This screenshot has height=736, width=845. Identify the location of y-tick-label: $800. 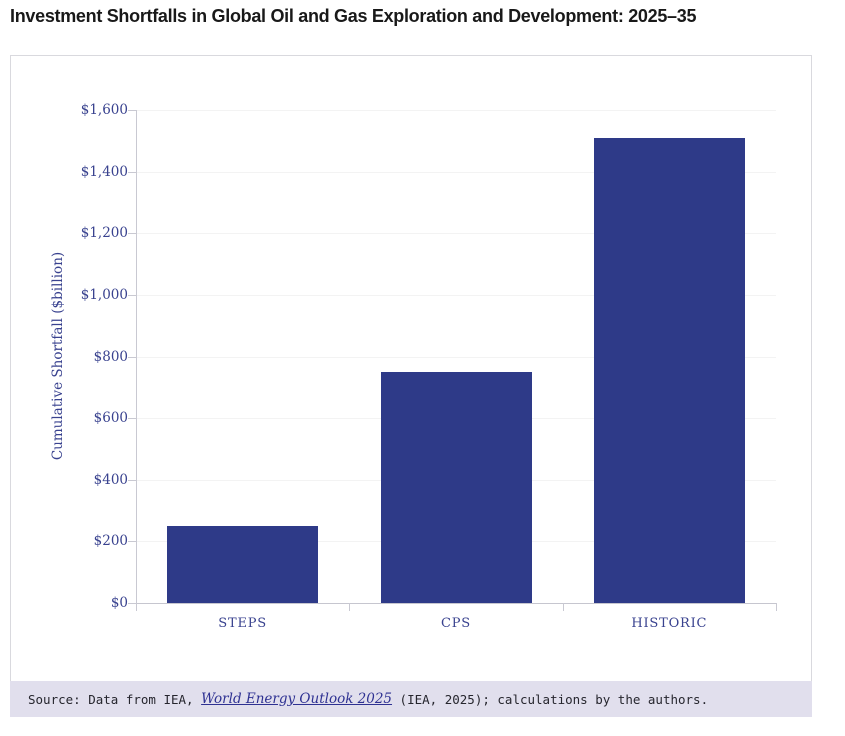
(110, 356).